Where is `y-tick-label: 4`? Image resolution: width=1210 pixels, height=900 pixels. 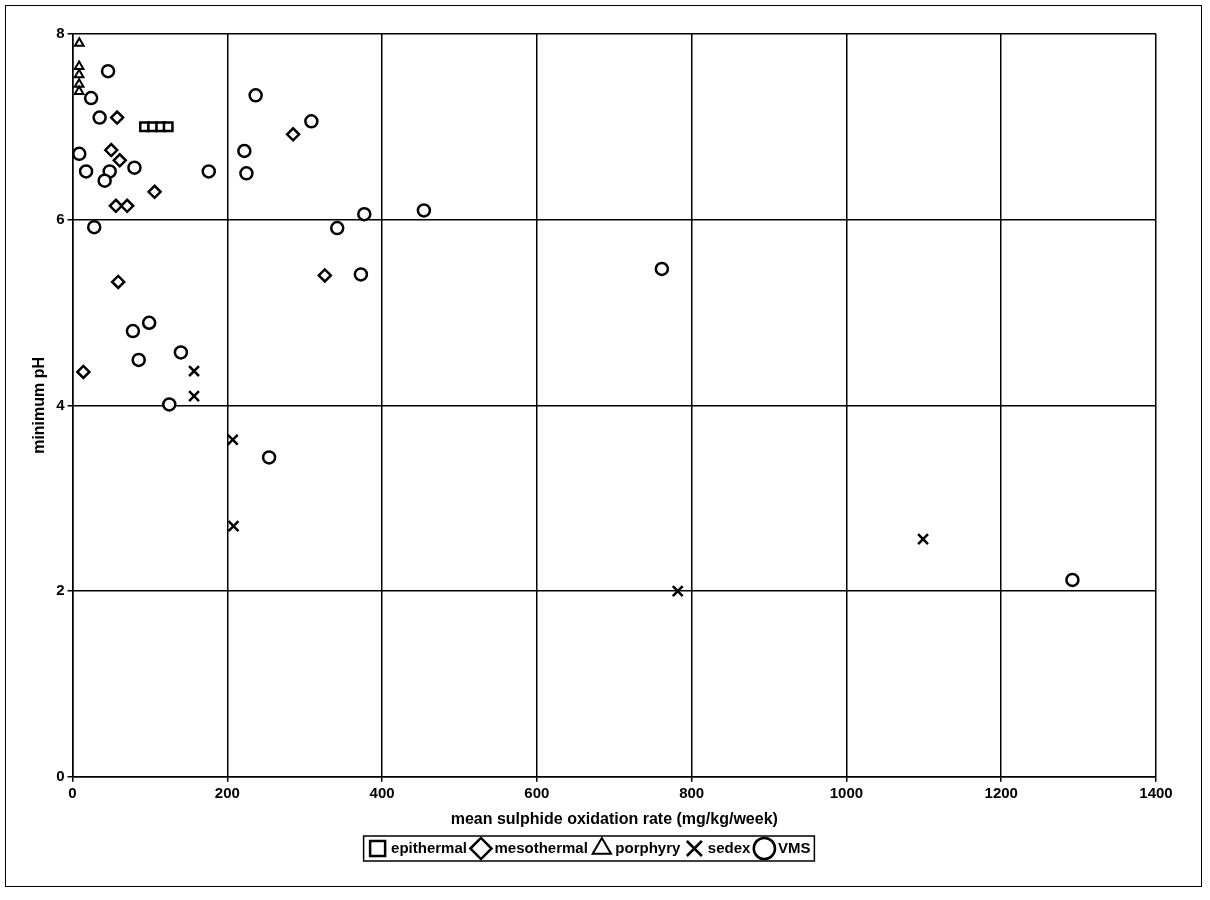 y-tick-label: 4 is located at coordinates (61, 404).